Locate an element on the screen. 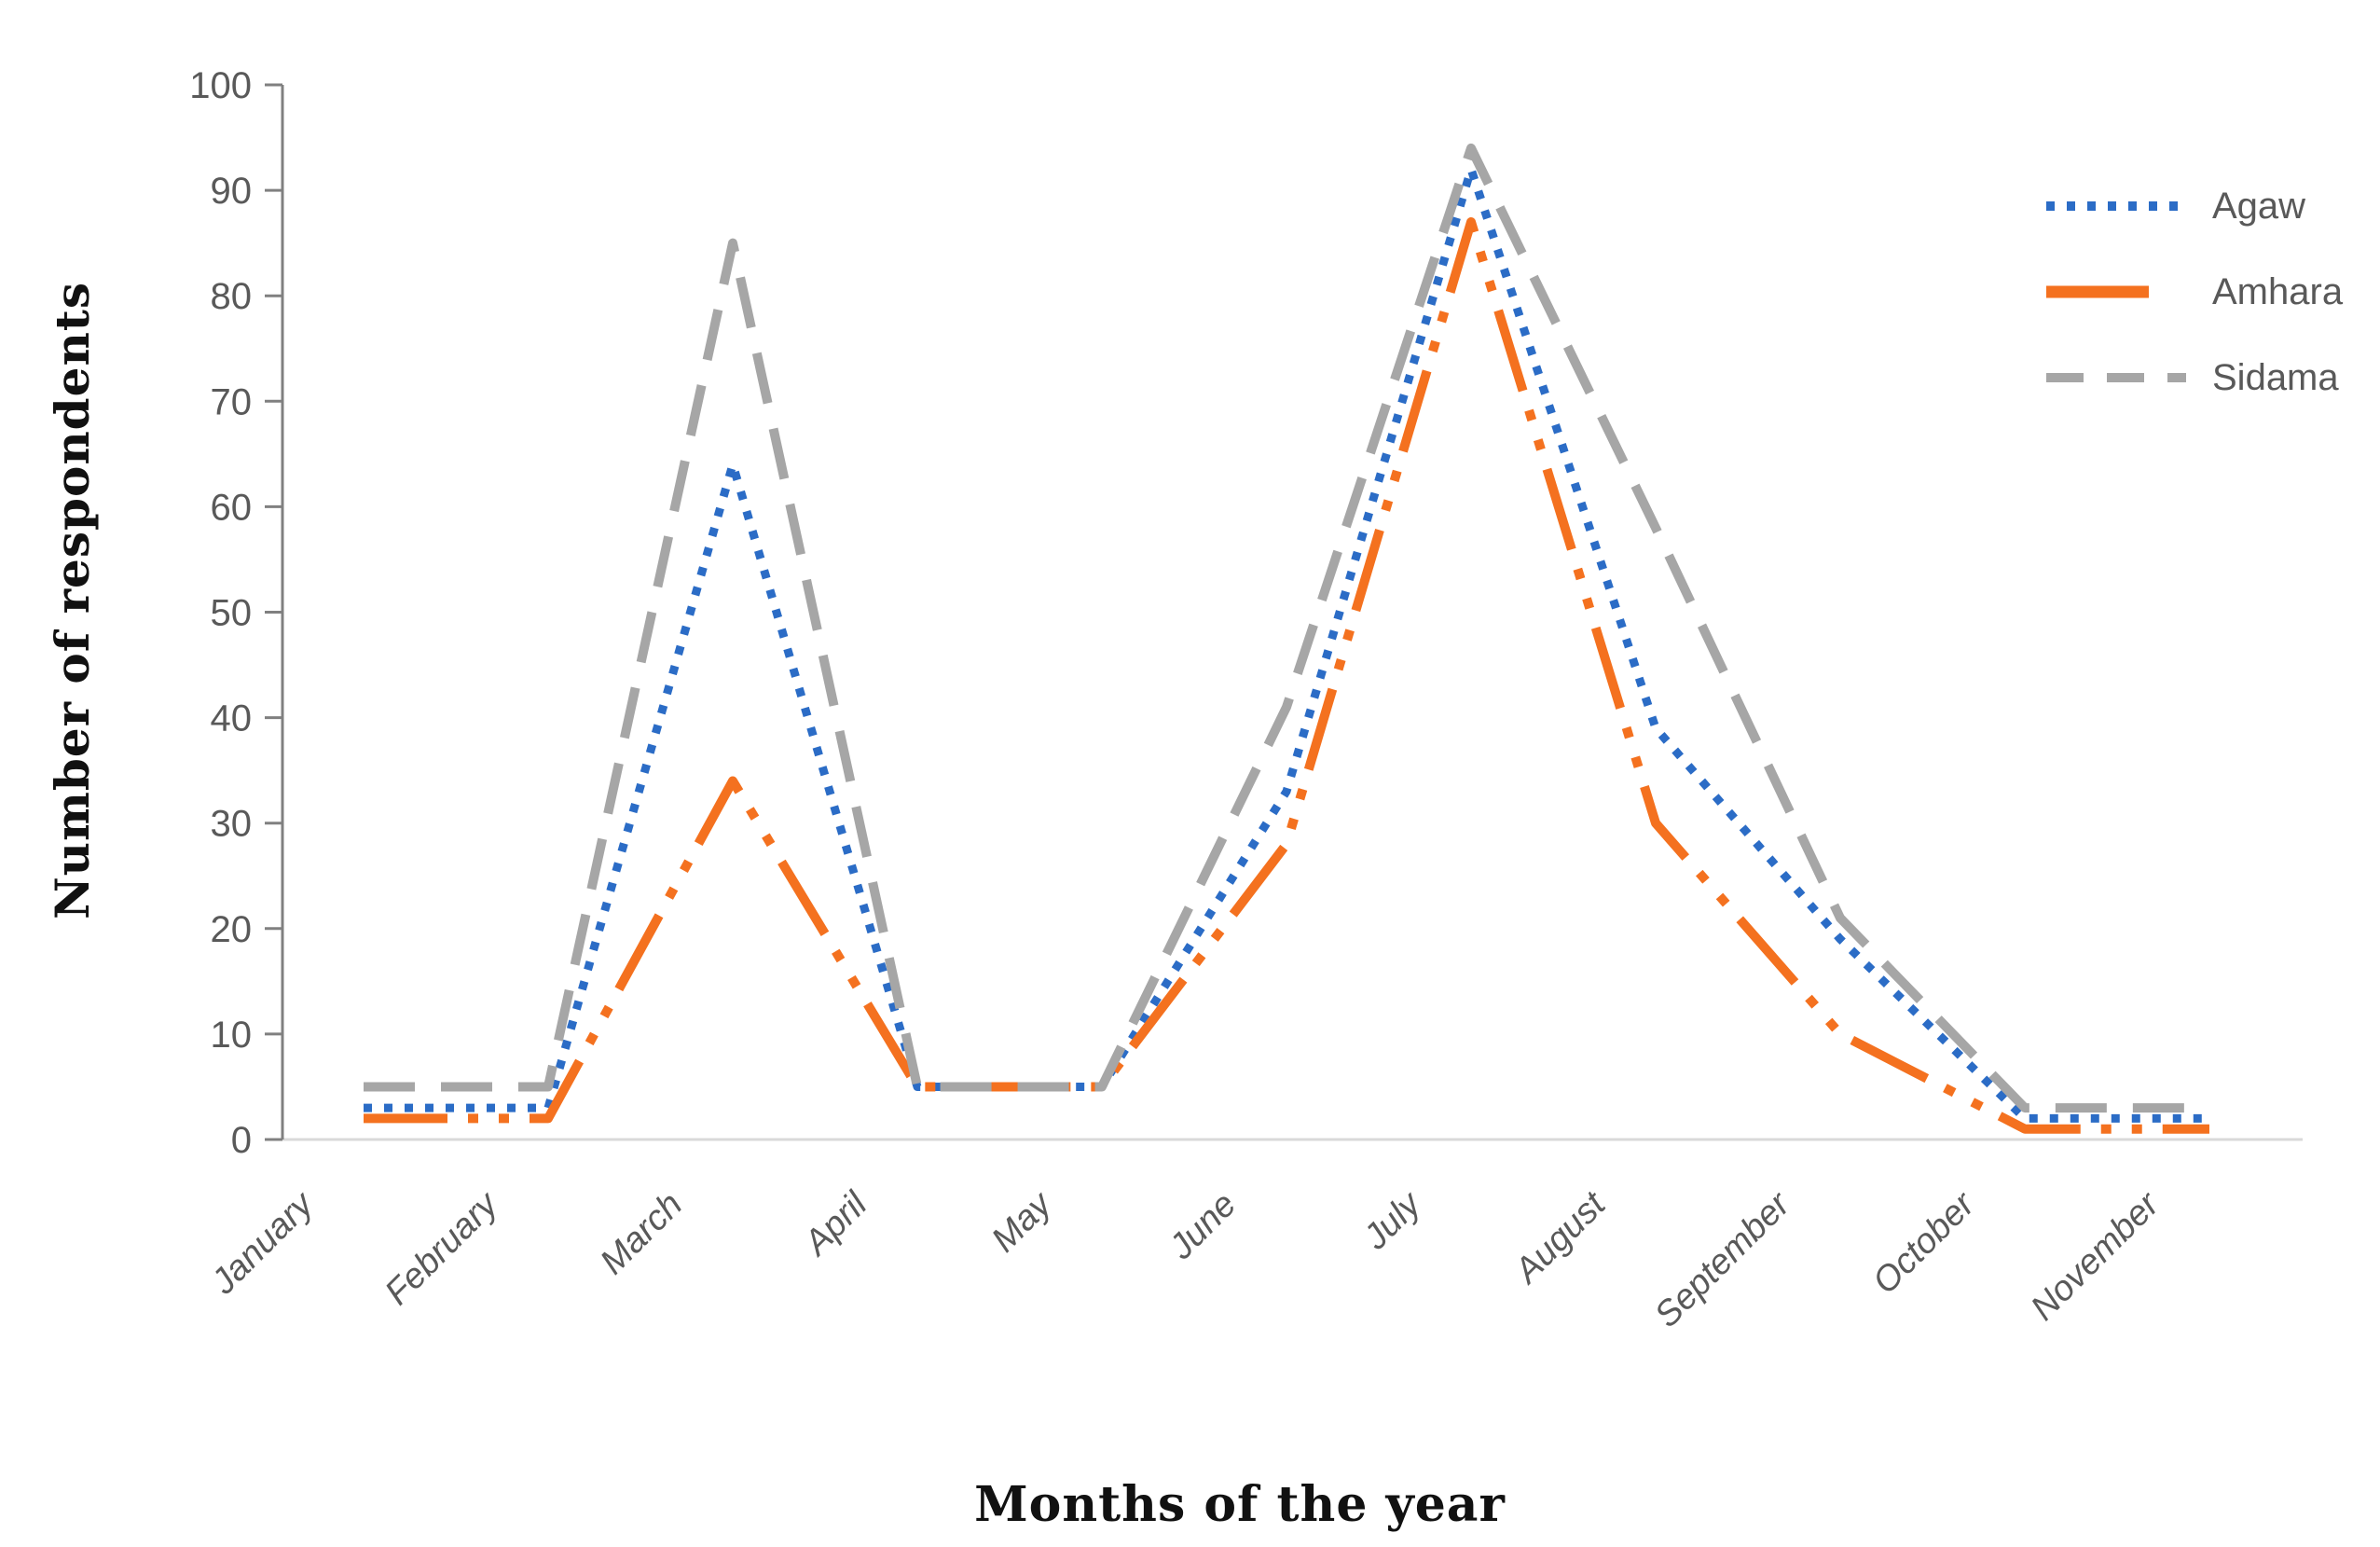 This screenshot has height=1547, width=2380. y-tick-label: 80 is located at coordinates (232, 296).